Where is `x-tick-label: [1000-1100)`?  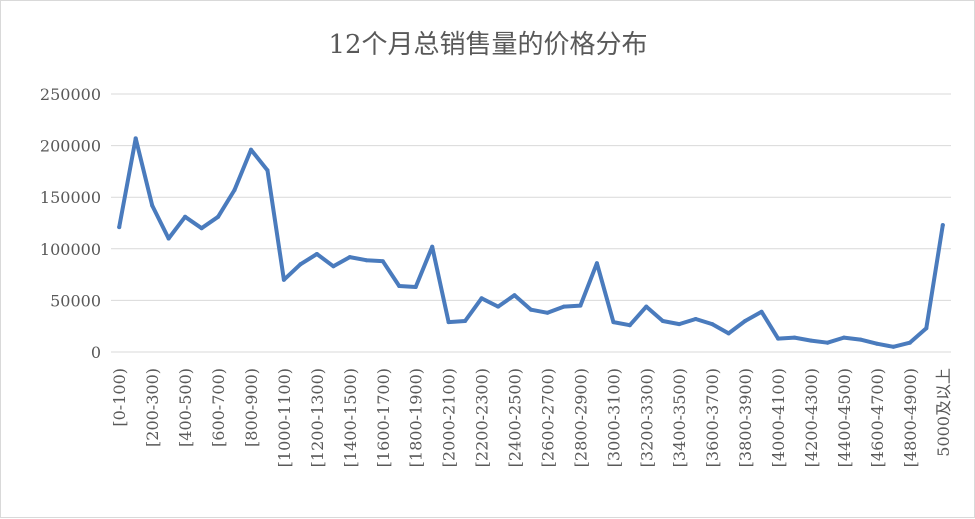
x-tick-label: [1000-1100) is located at coordinates (284, 417).